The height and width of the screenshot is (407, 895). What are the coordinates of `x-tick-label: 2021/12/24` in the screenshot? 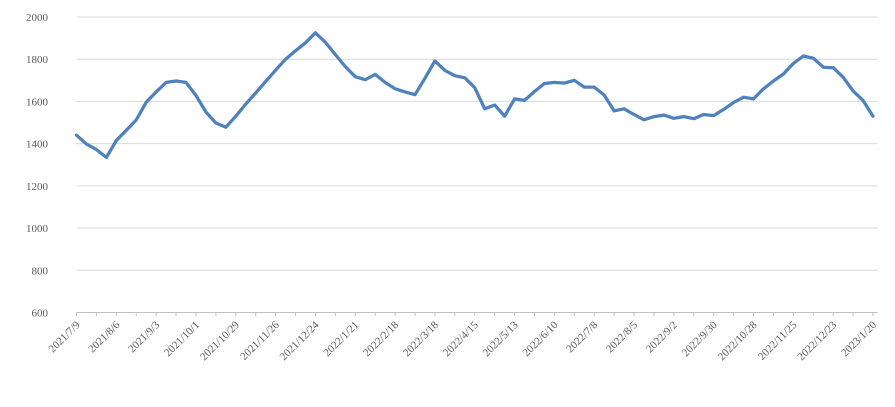 It's located at (300, 341).